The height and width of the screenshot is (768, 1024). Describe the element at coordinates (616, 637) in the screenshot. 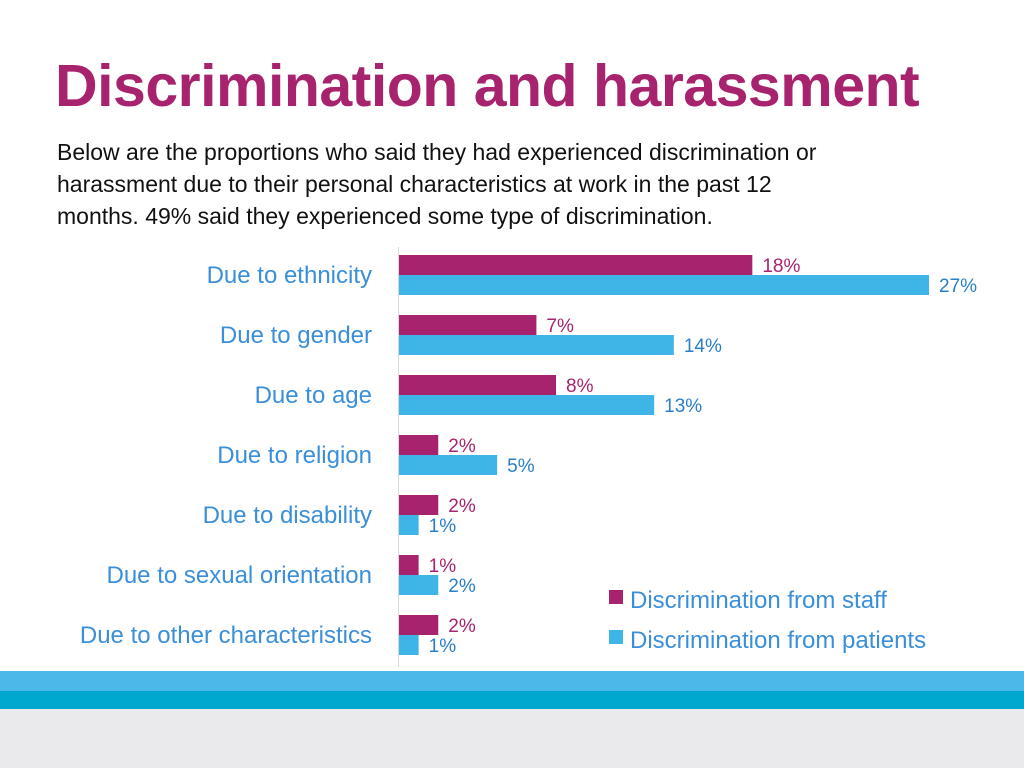

I see `legend-swatch-patients` at that location.